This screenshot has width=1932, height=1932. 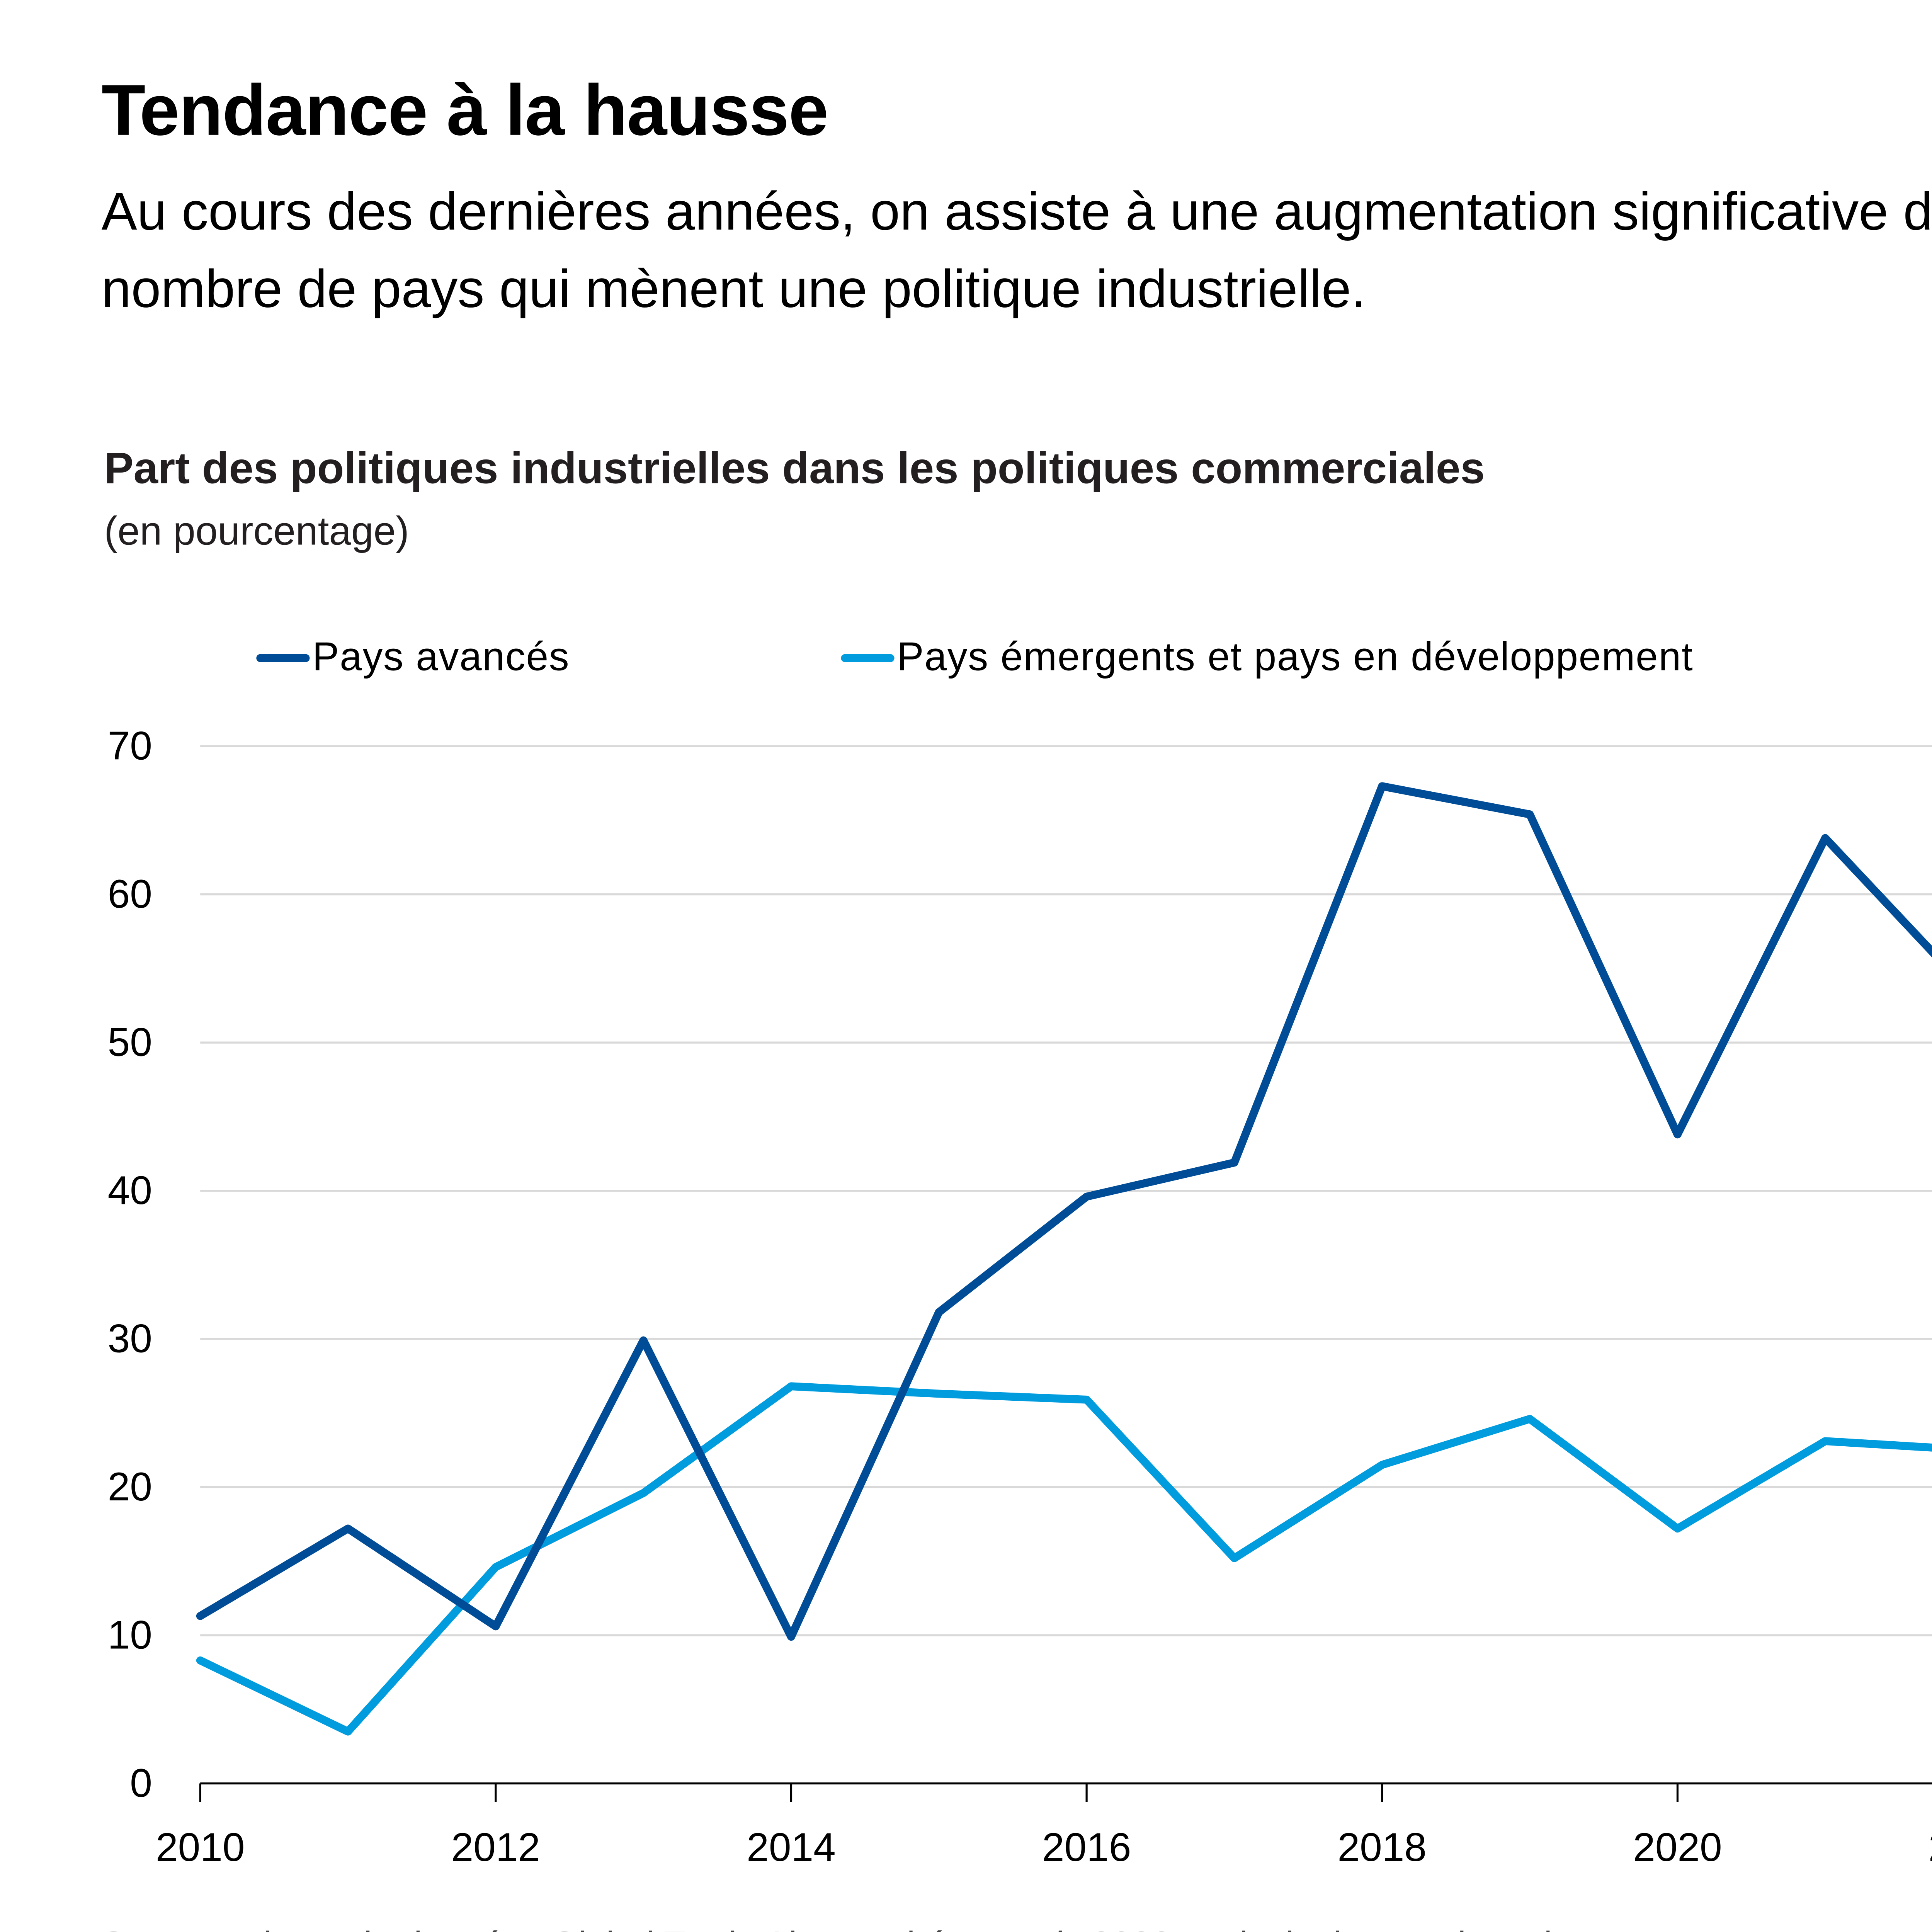 I want to click on y-tick-label: 20, so click(x=130, y=1487).